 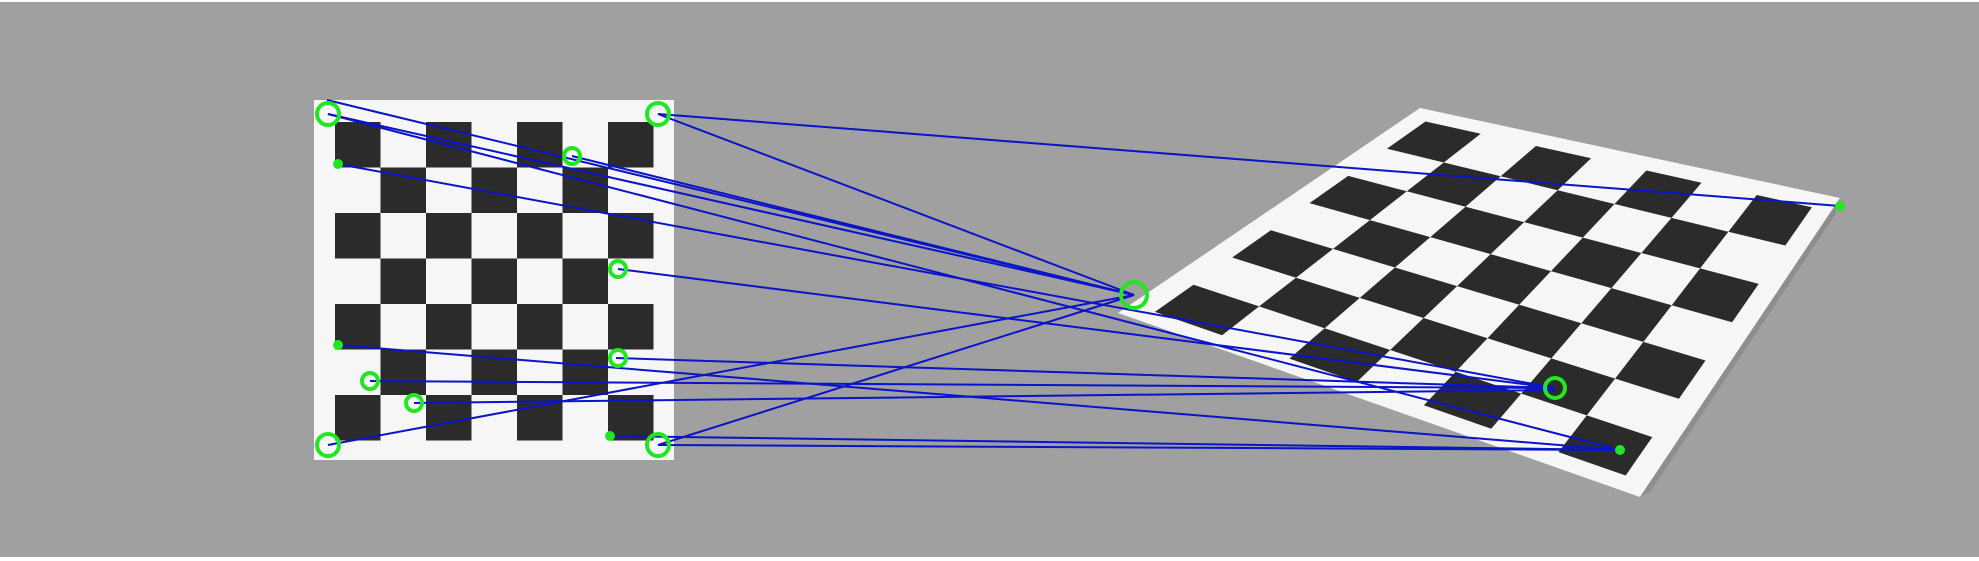 I want to click on left-checkerboard-image, so click(x=494, y=280).